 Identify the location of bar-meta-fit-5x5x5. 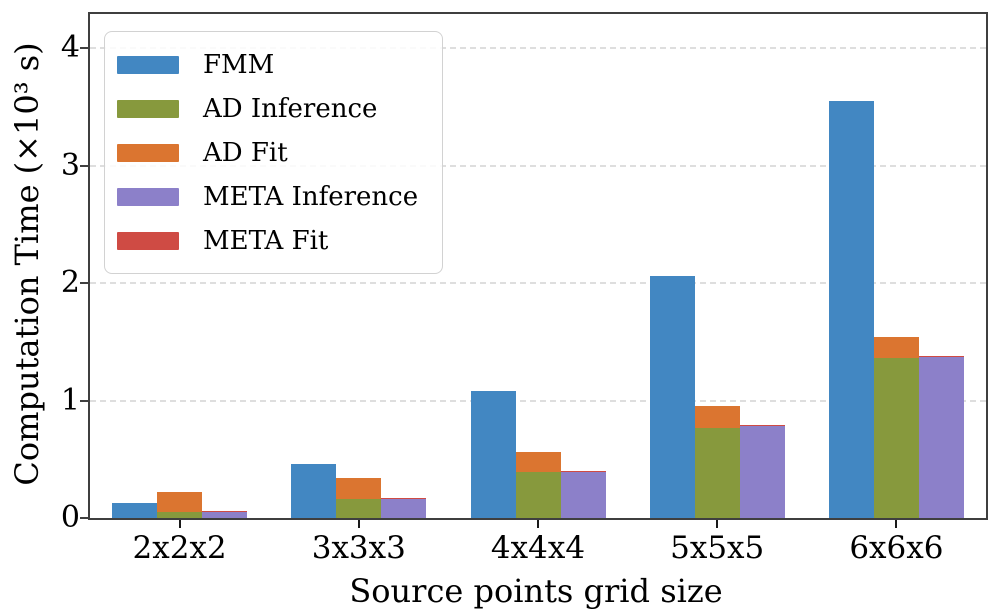
(762, 426).